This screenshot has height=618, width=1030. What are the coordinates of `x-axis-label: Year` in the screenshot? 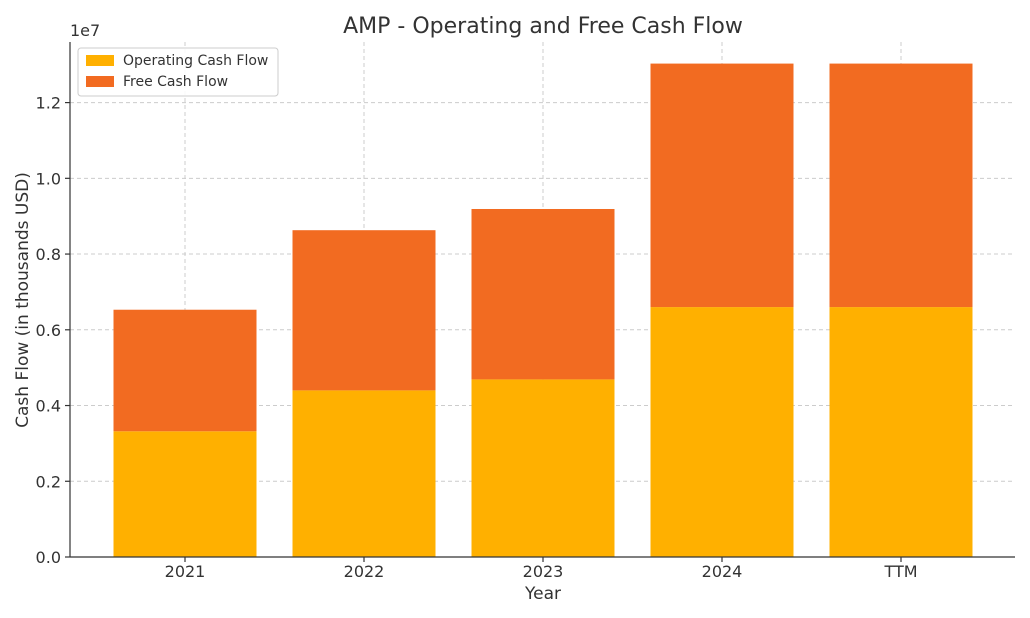 It's located at (542, 594).